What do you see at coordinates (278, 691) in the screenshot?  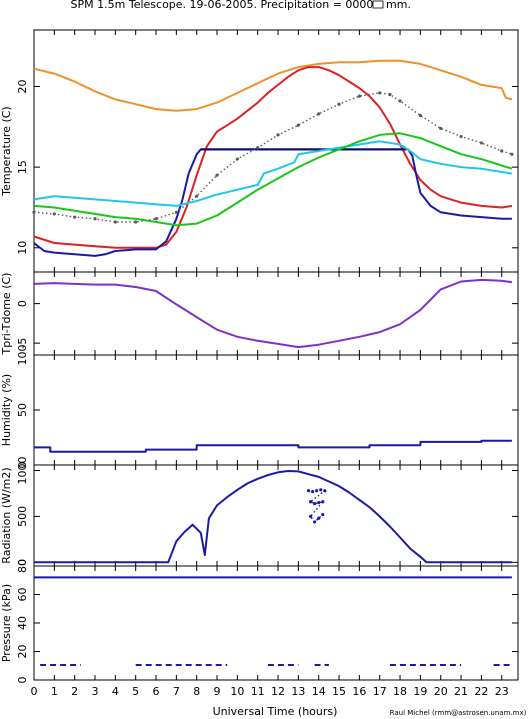 I see `x-tick-label: 12` at bounding box center [278, 691].